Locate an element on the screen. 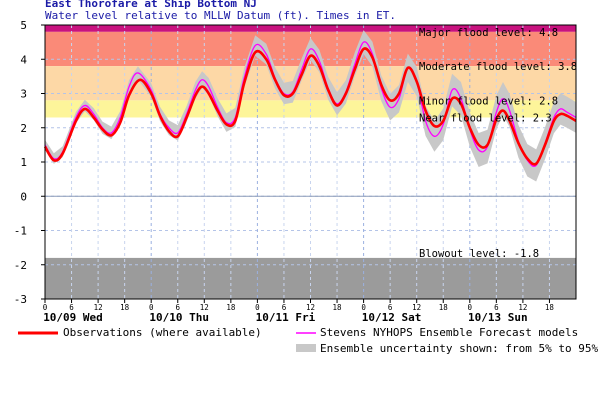  x-day-label: 10/13 Sun is located at coordinates (498, 317).